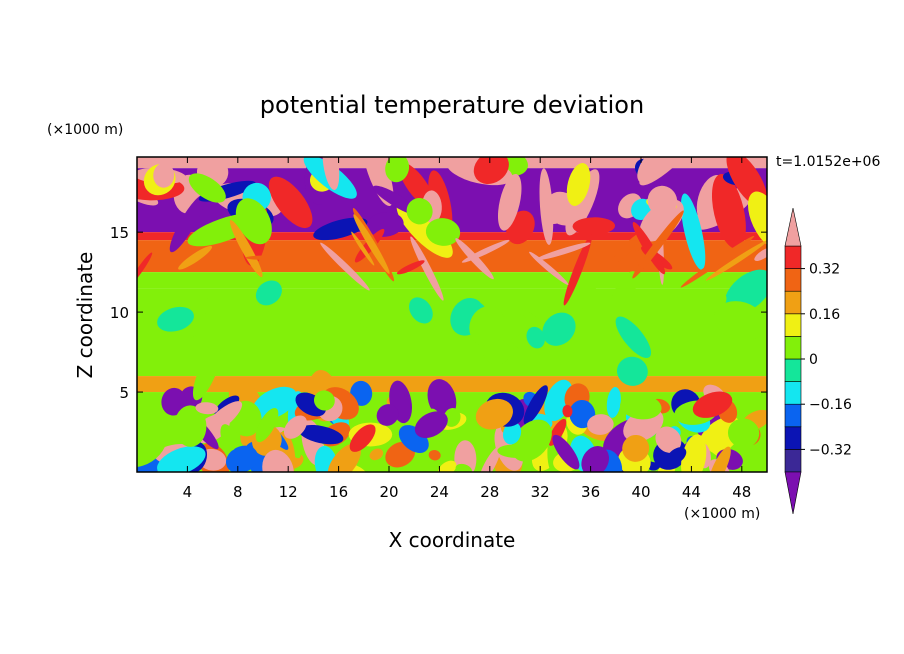  I want to click on chart-title: potential temperature deviation, so click(452, 105).